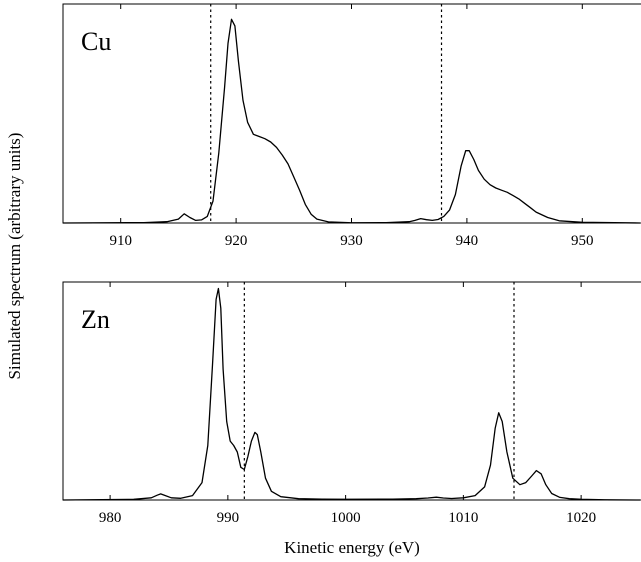 This screenshot has height=562, width=641. Describe the element at coordinates (14, 256) in the screenshot. I see `y-axis-title: Simulated spectrum (arbitrary units)` at that location.